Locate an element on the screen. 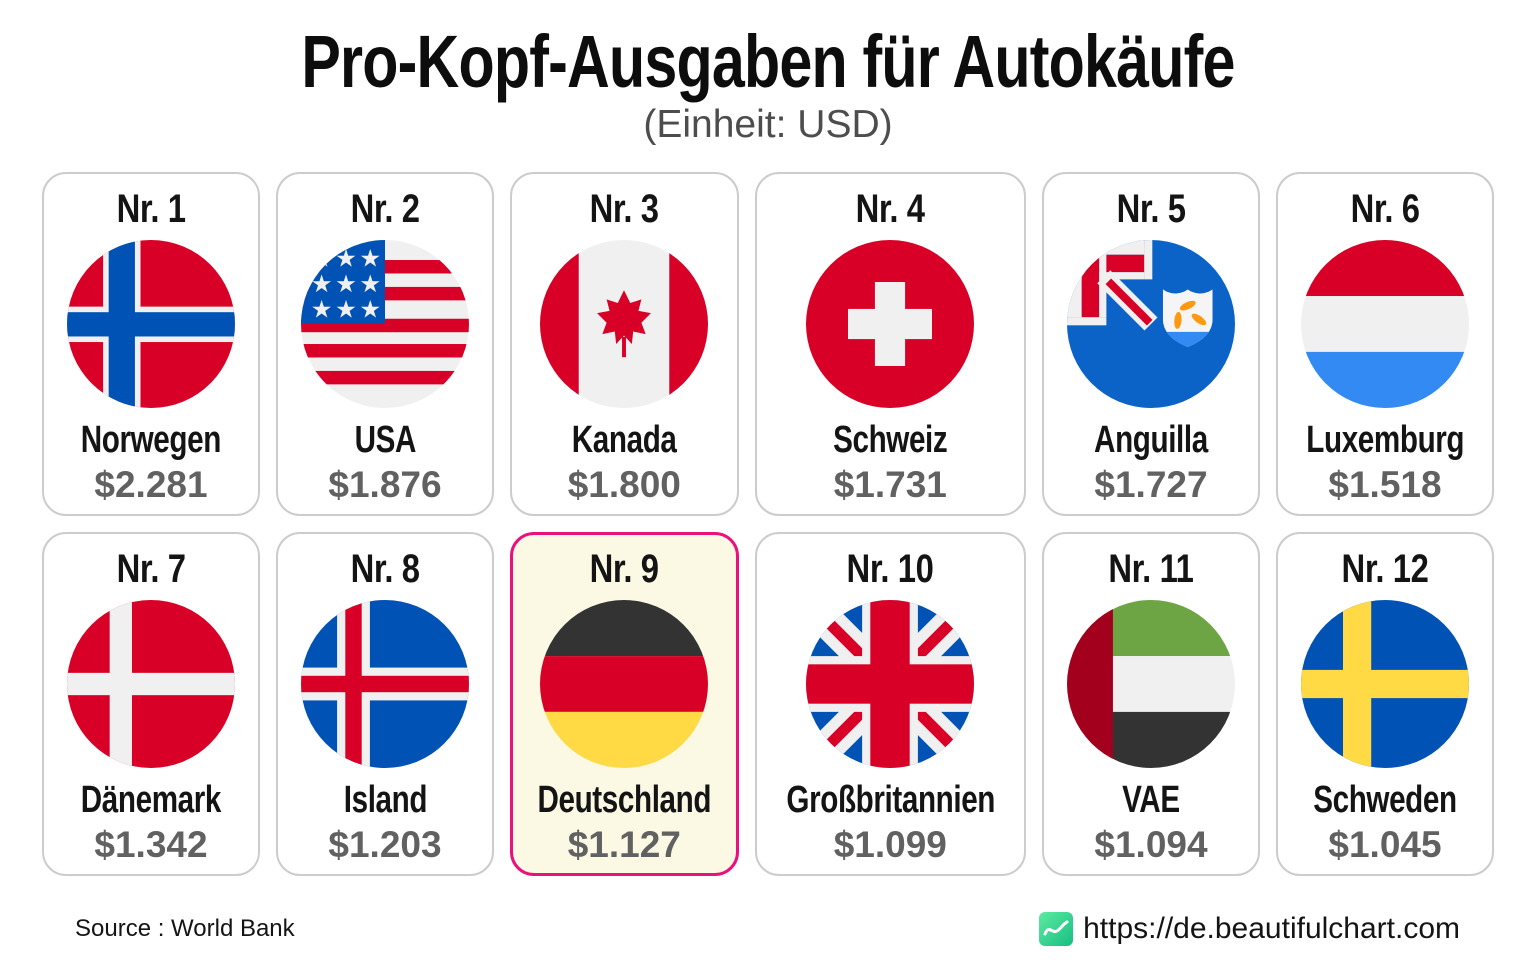 The height and width of the screenshot is (960, 1536). anguilla-flag-icon is located at coordinates (1151, 324).